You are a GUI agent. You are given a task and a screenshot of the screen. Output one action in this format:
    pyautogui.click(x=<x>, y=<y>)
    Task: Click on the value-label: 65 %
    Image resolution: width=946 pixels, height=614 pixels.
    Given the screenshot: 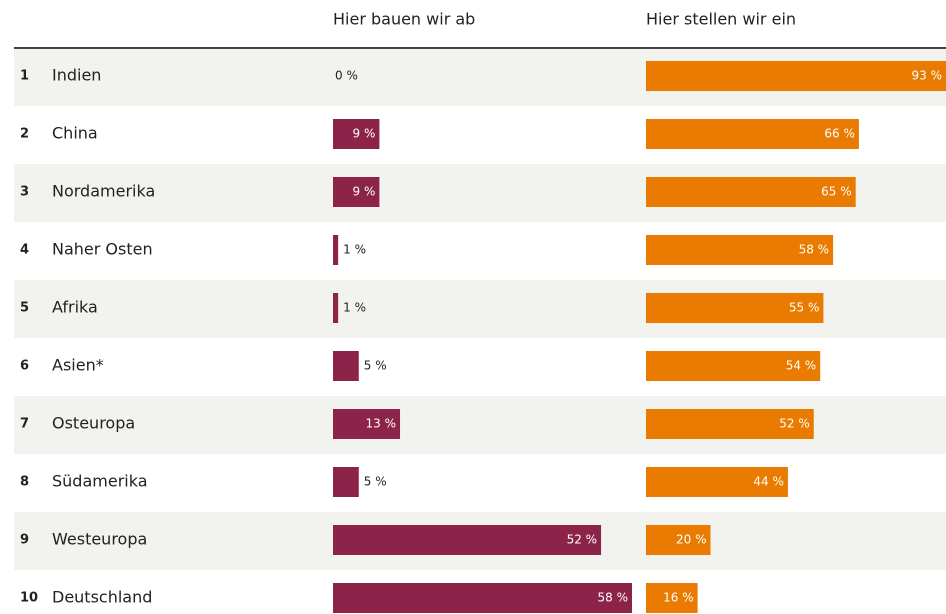 What is the action you would take?
    pyautogui.click(x=836, y=192)
    